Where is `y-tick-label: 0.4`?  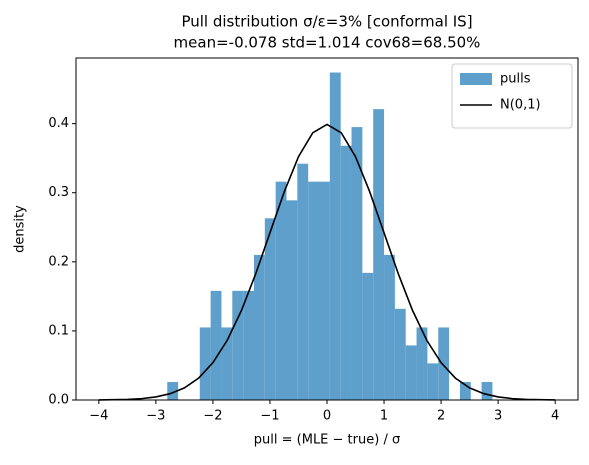
y-tick-label: 0.4 is located at coordinates (58, 123).